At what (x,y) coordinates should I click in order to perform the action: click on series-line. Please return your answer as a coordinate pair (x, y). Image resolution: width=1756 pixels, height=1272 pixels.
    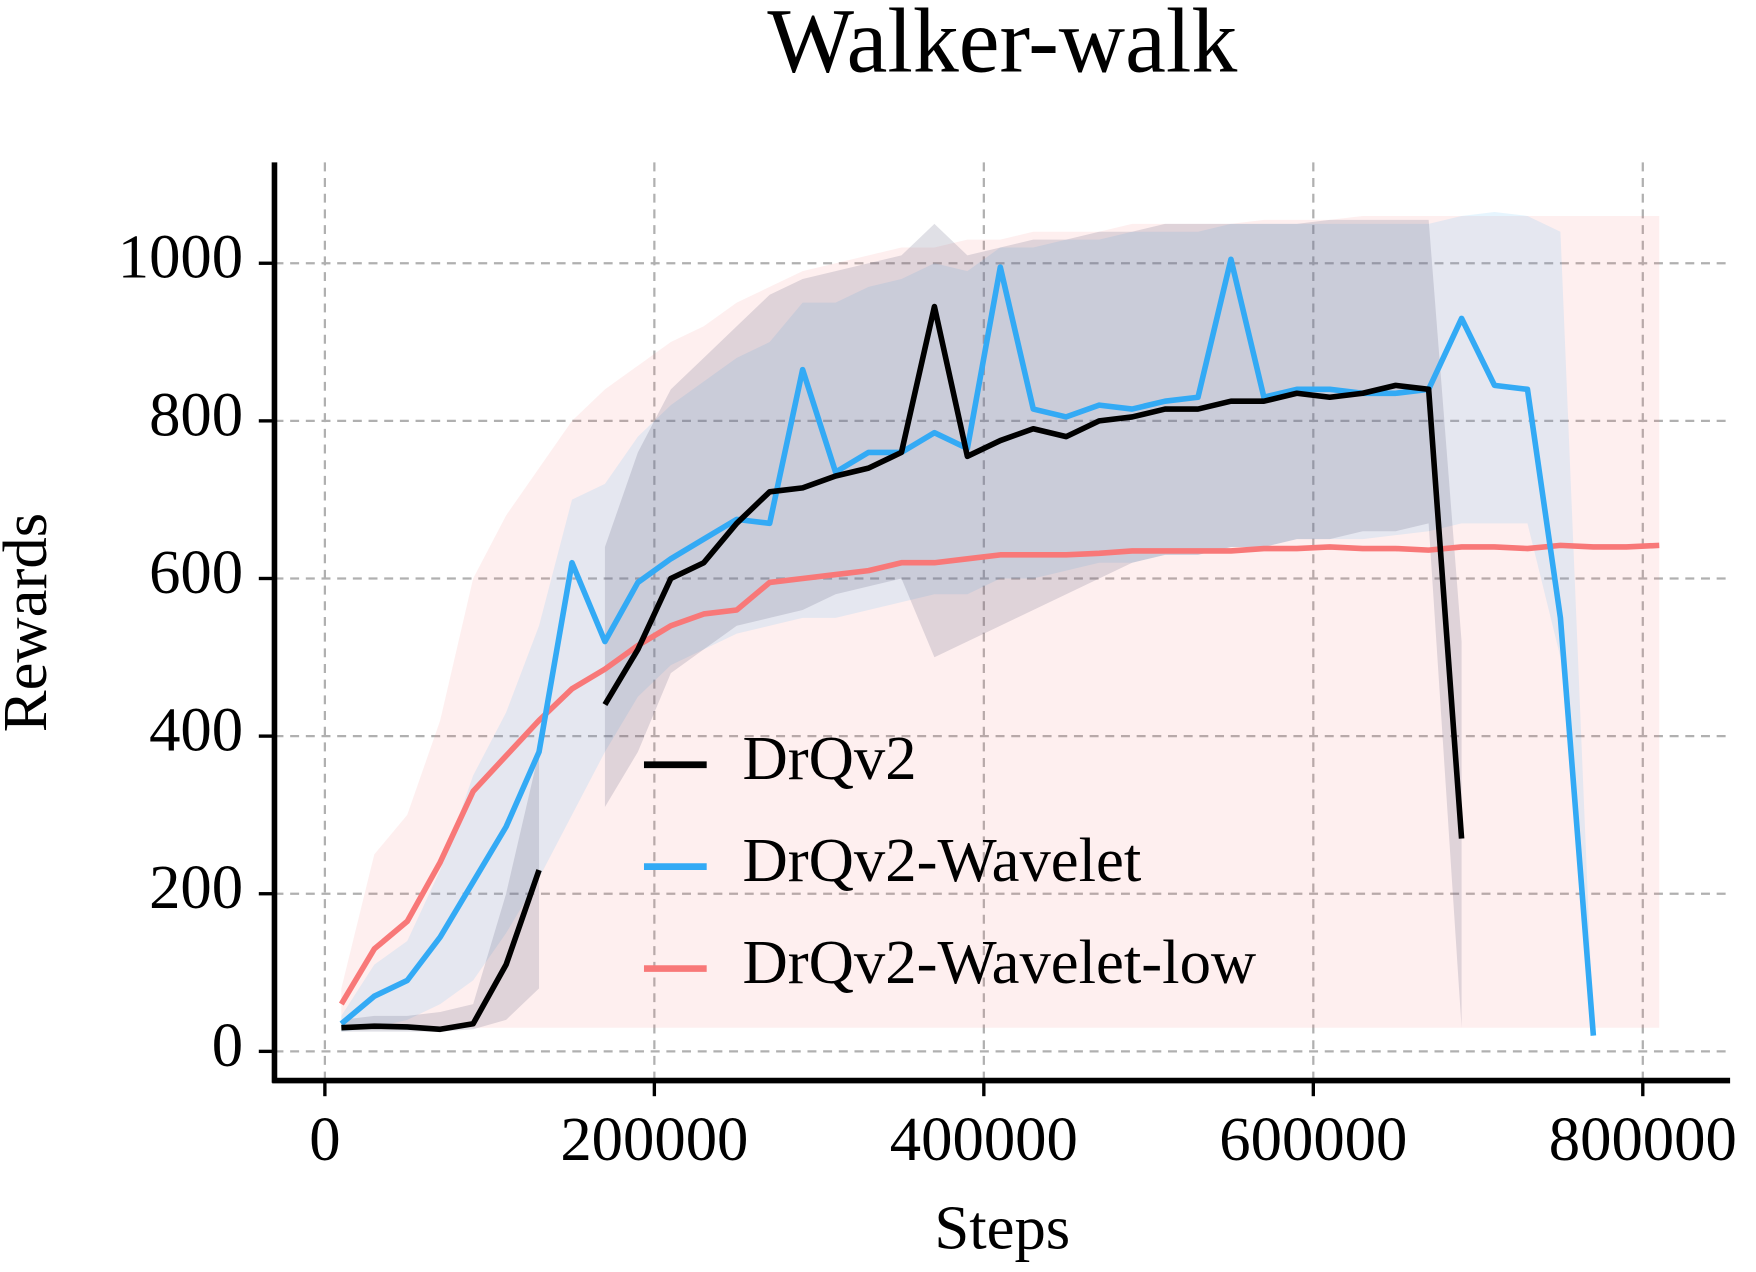
    Looking at the image, I should click on (441, 951).